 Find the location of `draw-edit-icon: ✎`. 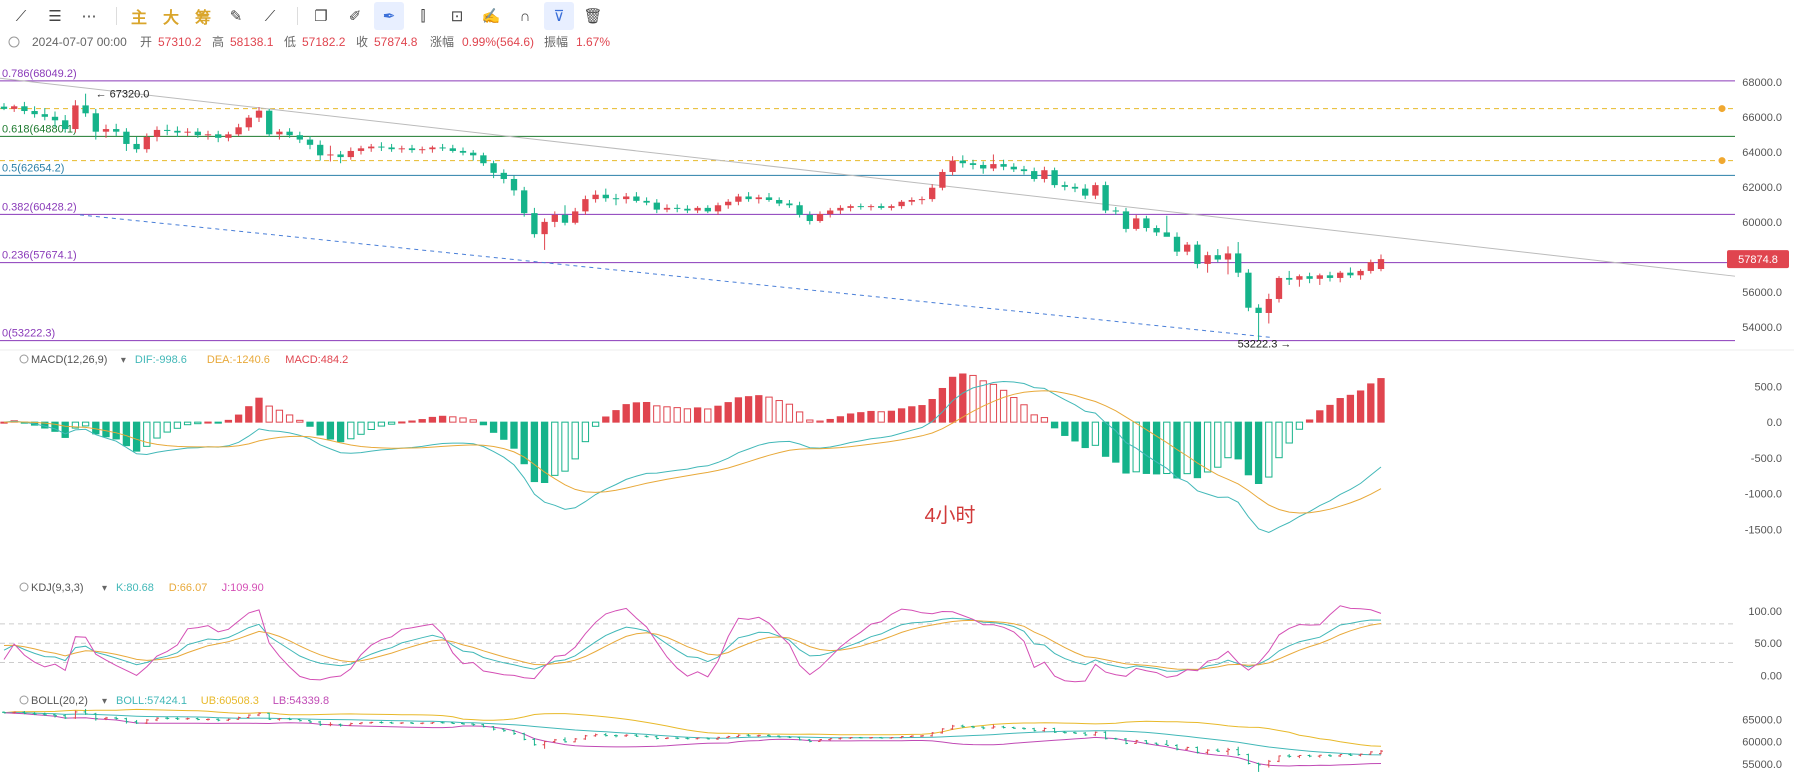

draw-edit-icon: ✎ is located at coordinates (236, 16).